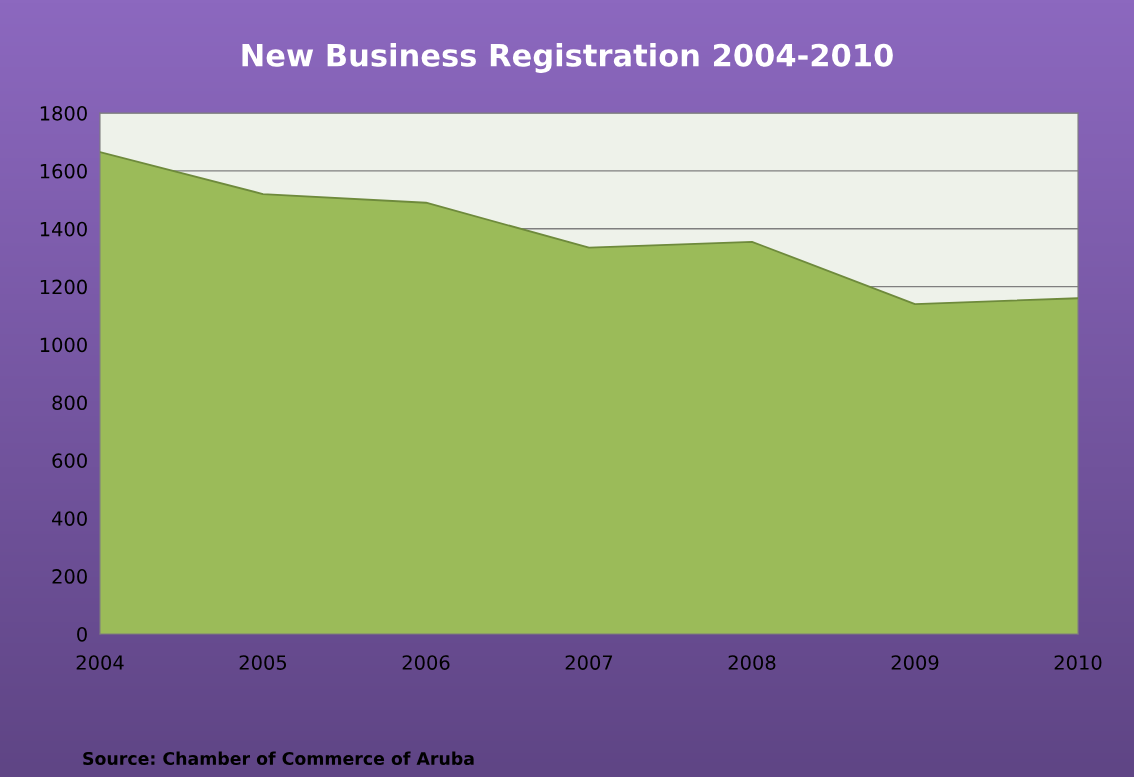  I want to click on source-note: Source: Chamber of Commerce of Aruba, so click(278, 758).